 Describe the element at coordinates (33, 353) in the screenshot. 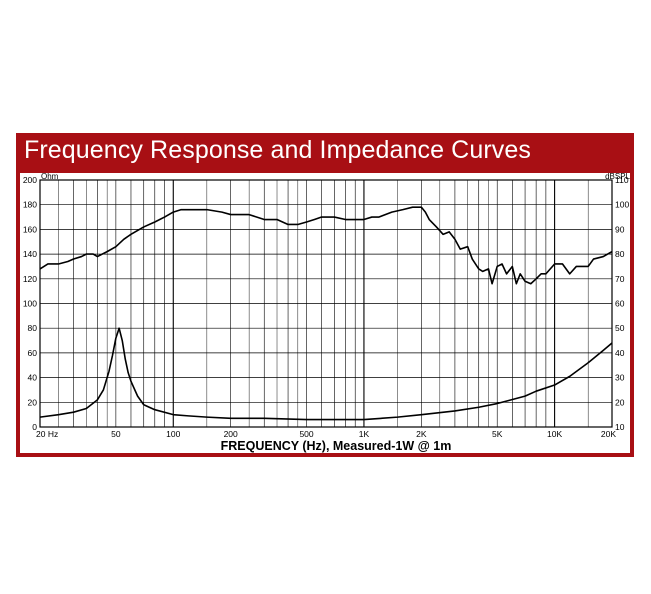

I see `y-left-tick-label: 60` at that location.